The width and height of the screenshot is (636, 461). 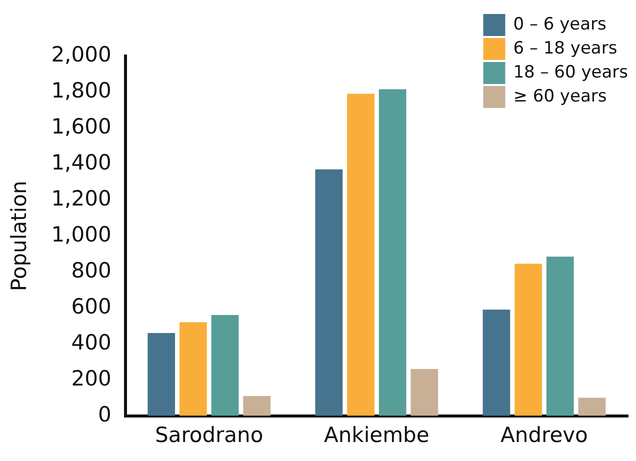 I want to click on y-tick-label: 400, so click(x=91, y=342).